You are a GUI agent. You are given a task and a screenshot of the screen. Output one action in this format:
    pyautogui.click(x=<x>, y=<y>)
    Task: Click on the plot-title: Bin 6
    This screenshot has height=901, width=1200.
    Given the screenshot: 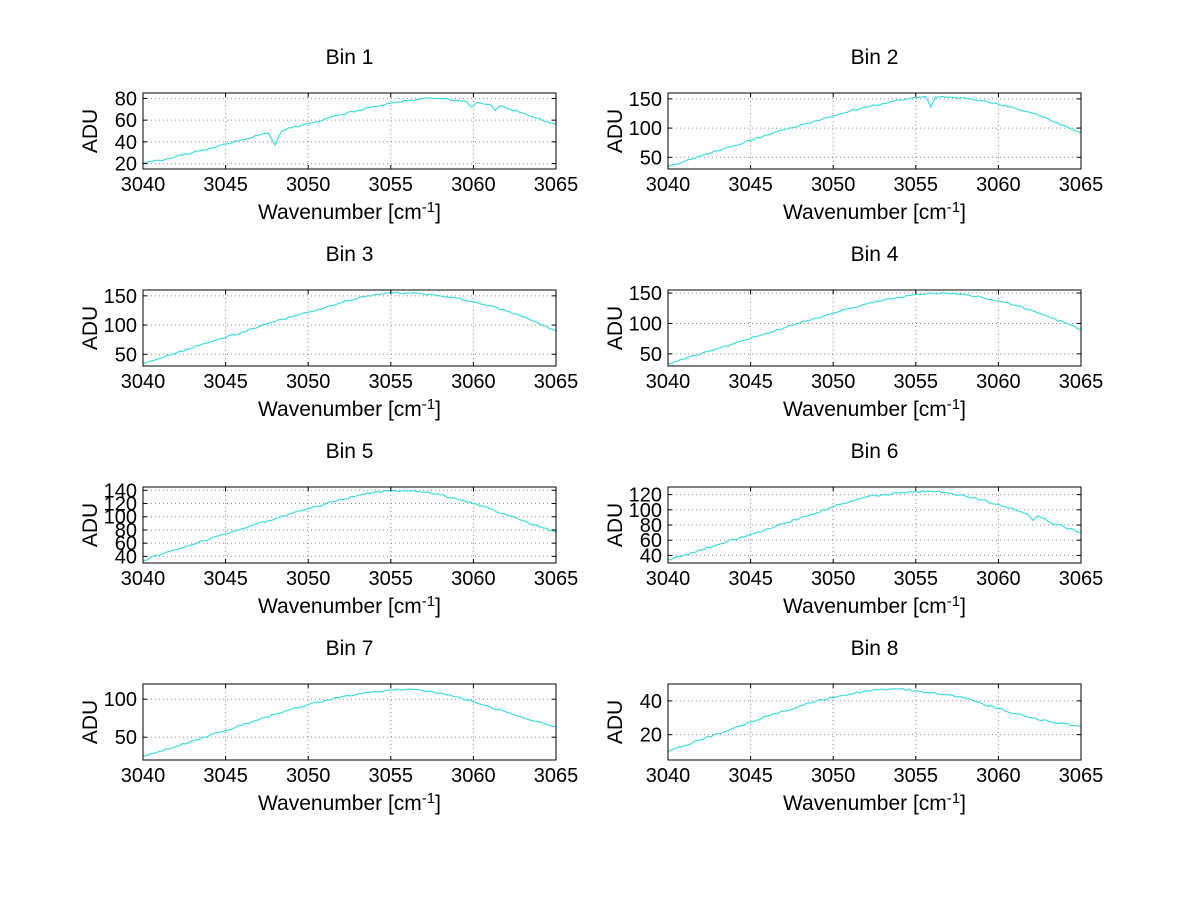 What is the action you would take?
    pyautogui.click(x=874, y=451)
    